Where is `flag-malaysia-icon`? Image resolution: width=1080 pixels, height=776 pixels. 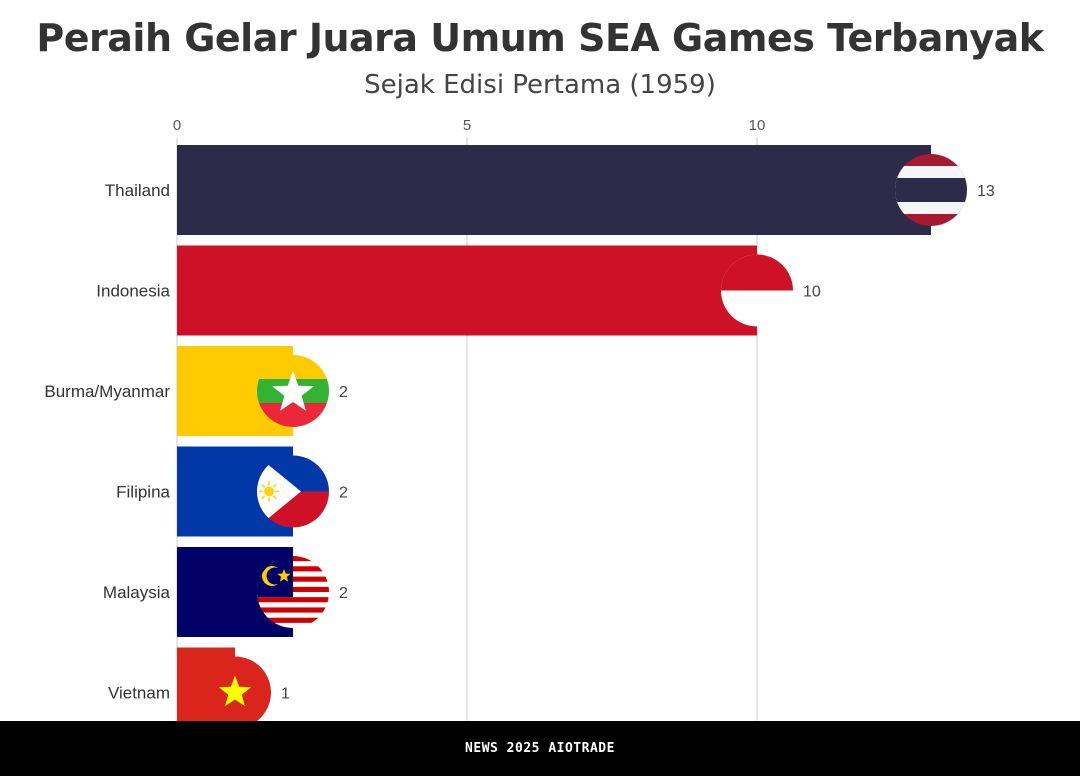 flag-malaysia-icon is located at coordinates (293, 592).